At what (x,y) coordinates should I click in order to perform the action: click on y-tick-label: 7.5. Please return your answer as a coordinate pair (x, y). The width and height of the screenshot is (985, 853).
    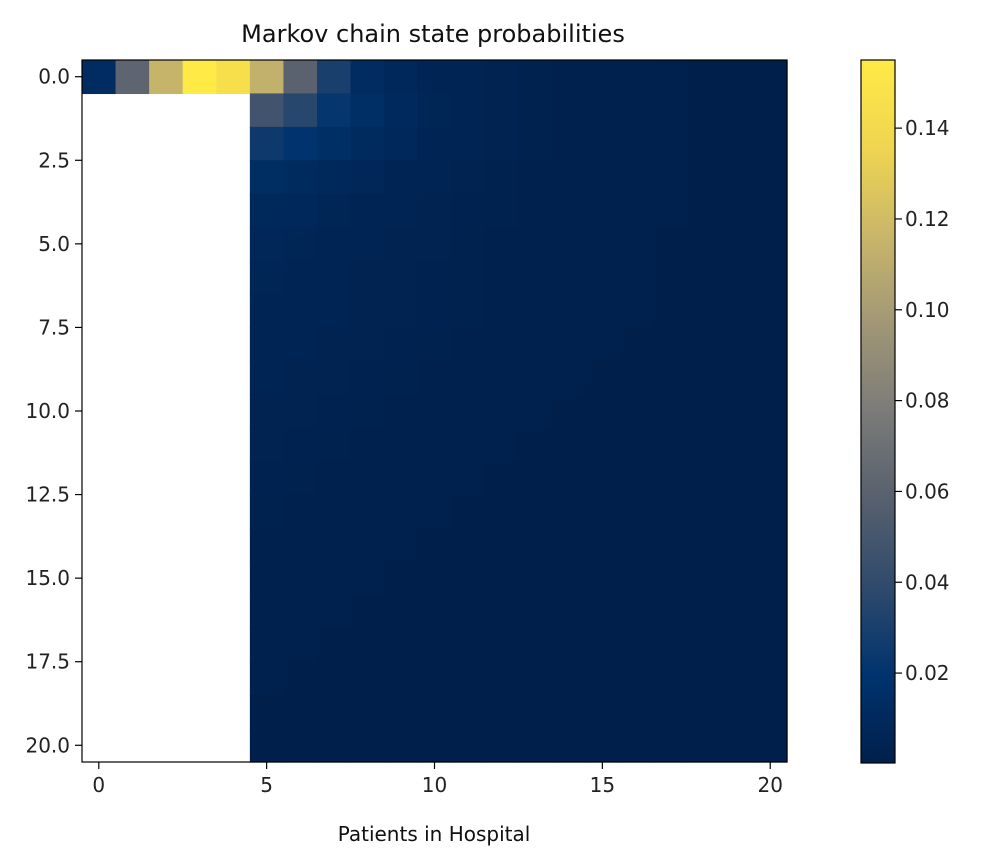
    Looking at the image, I should click on (54, 327).